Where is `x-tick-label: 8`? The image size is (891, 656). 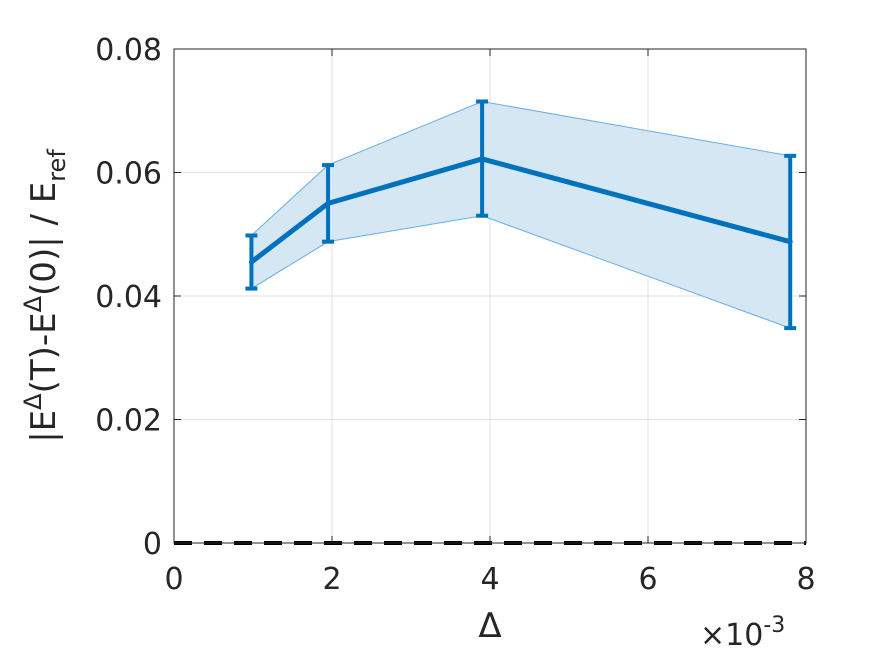
x-tick-label: 8 is located at coordinates (805, 579).